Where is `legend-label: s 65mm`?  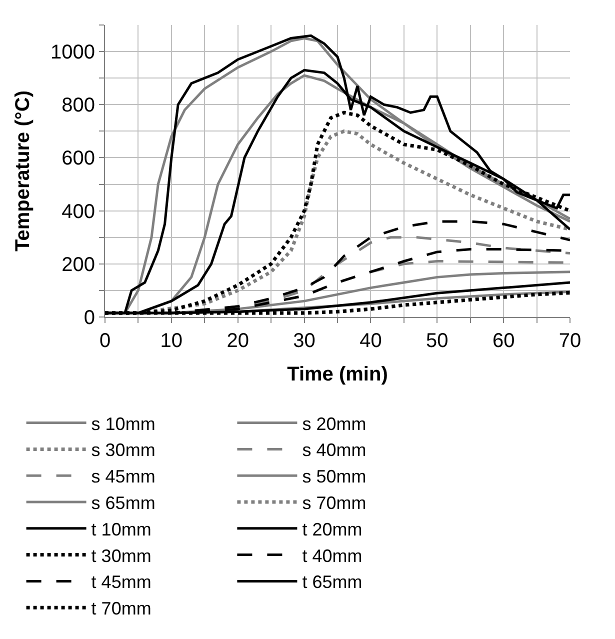 legend-label: s 65mm is located at coordinates (123, 503).